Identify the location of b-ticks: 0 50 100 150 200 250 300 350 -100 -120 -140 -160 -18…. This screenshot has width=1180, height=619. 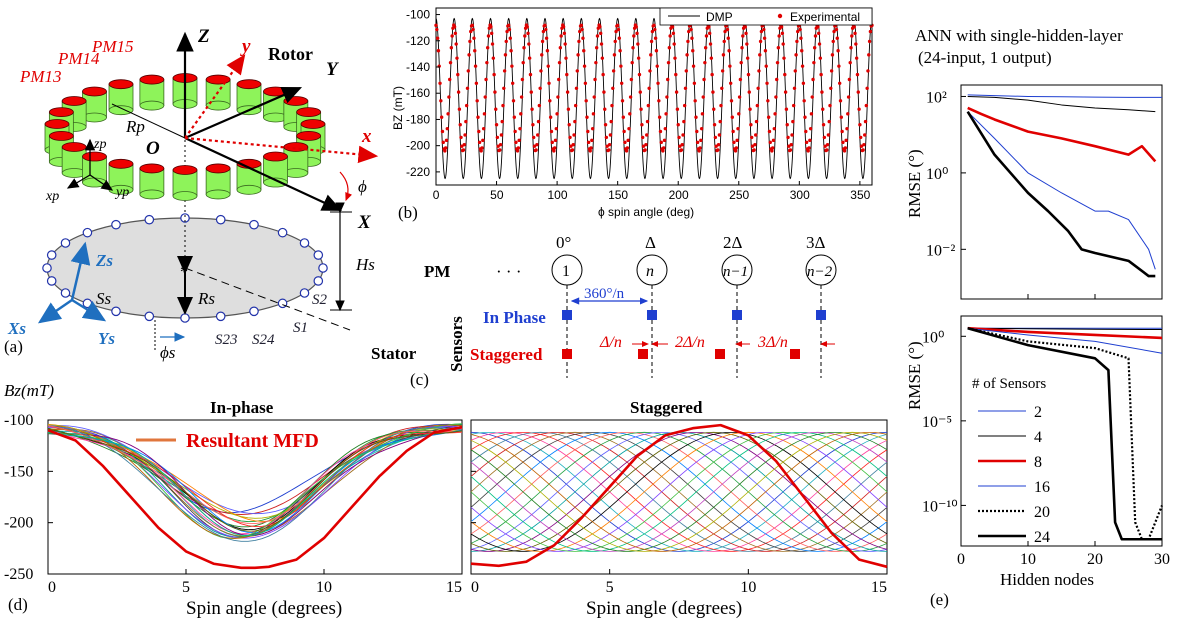
(638, 105).